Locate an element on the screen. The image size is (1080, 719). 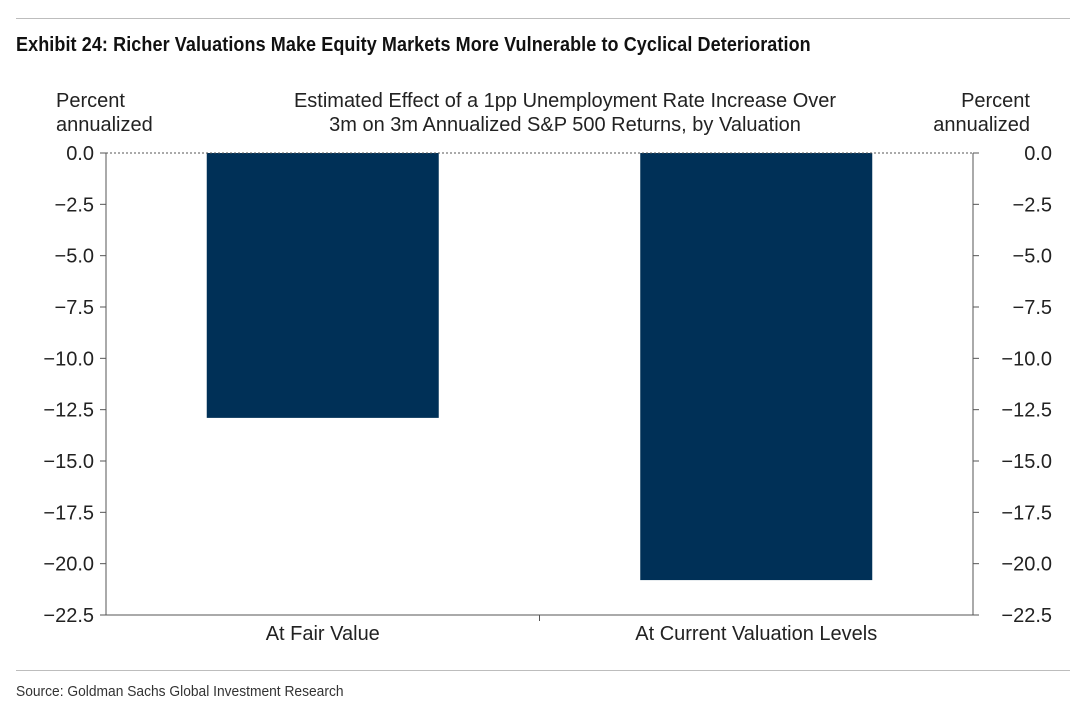
left-y-tick-label: 0.0 is located at coordinates (80, 154).